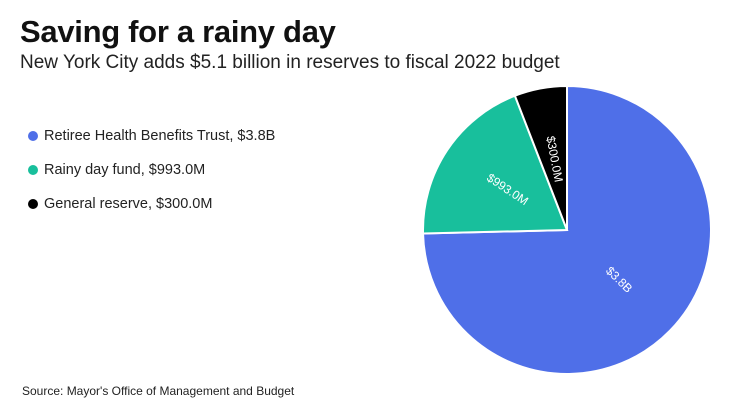 The width and height of the screenshot is (740, 416). I want to click on legend-label: Rainy day fund, $993.0M, so click(125, 170).